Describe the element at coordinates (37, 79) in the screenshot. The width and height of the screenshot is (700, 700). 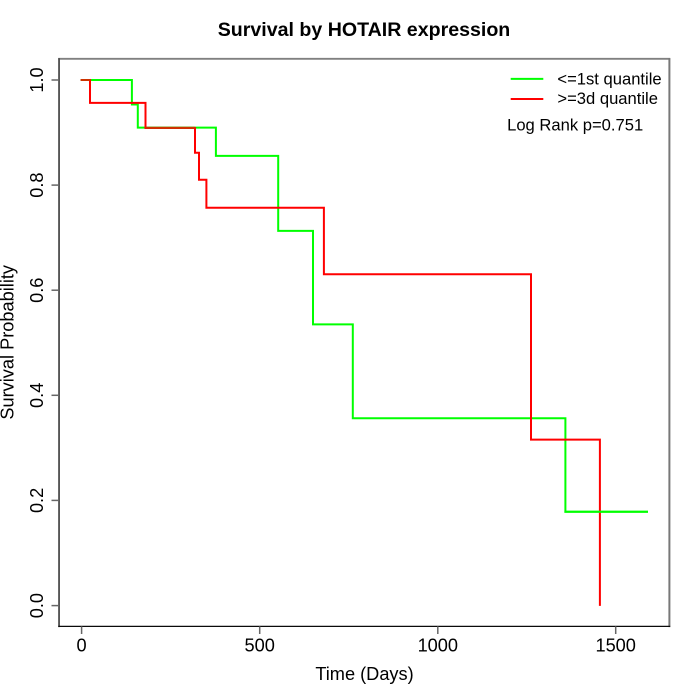
I see `svg-text: 1.0` at that location.